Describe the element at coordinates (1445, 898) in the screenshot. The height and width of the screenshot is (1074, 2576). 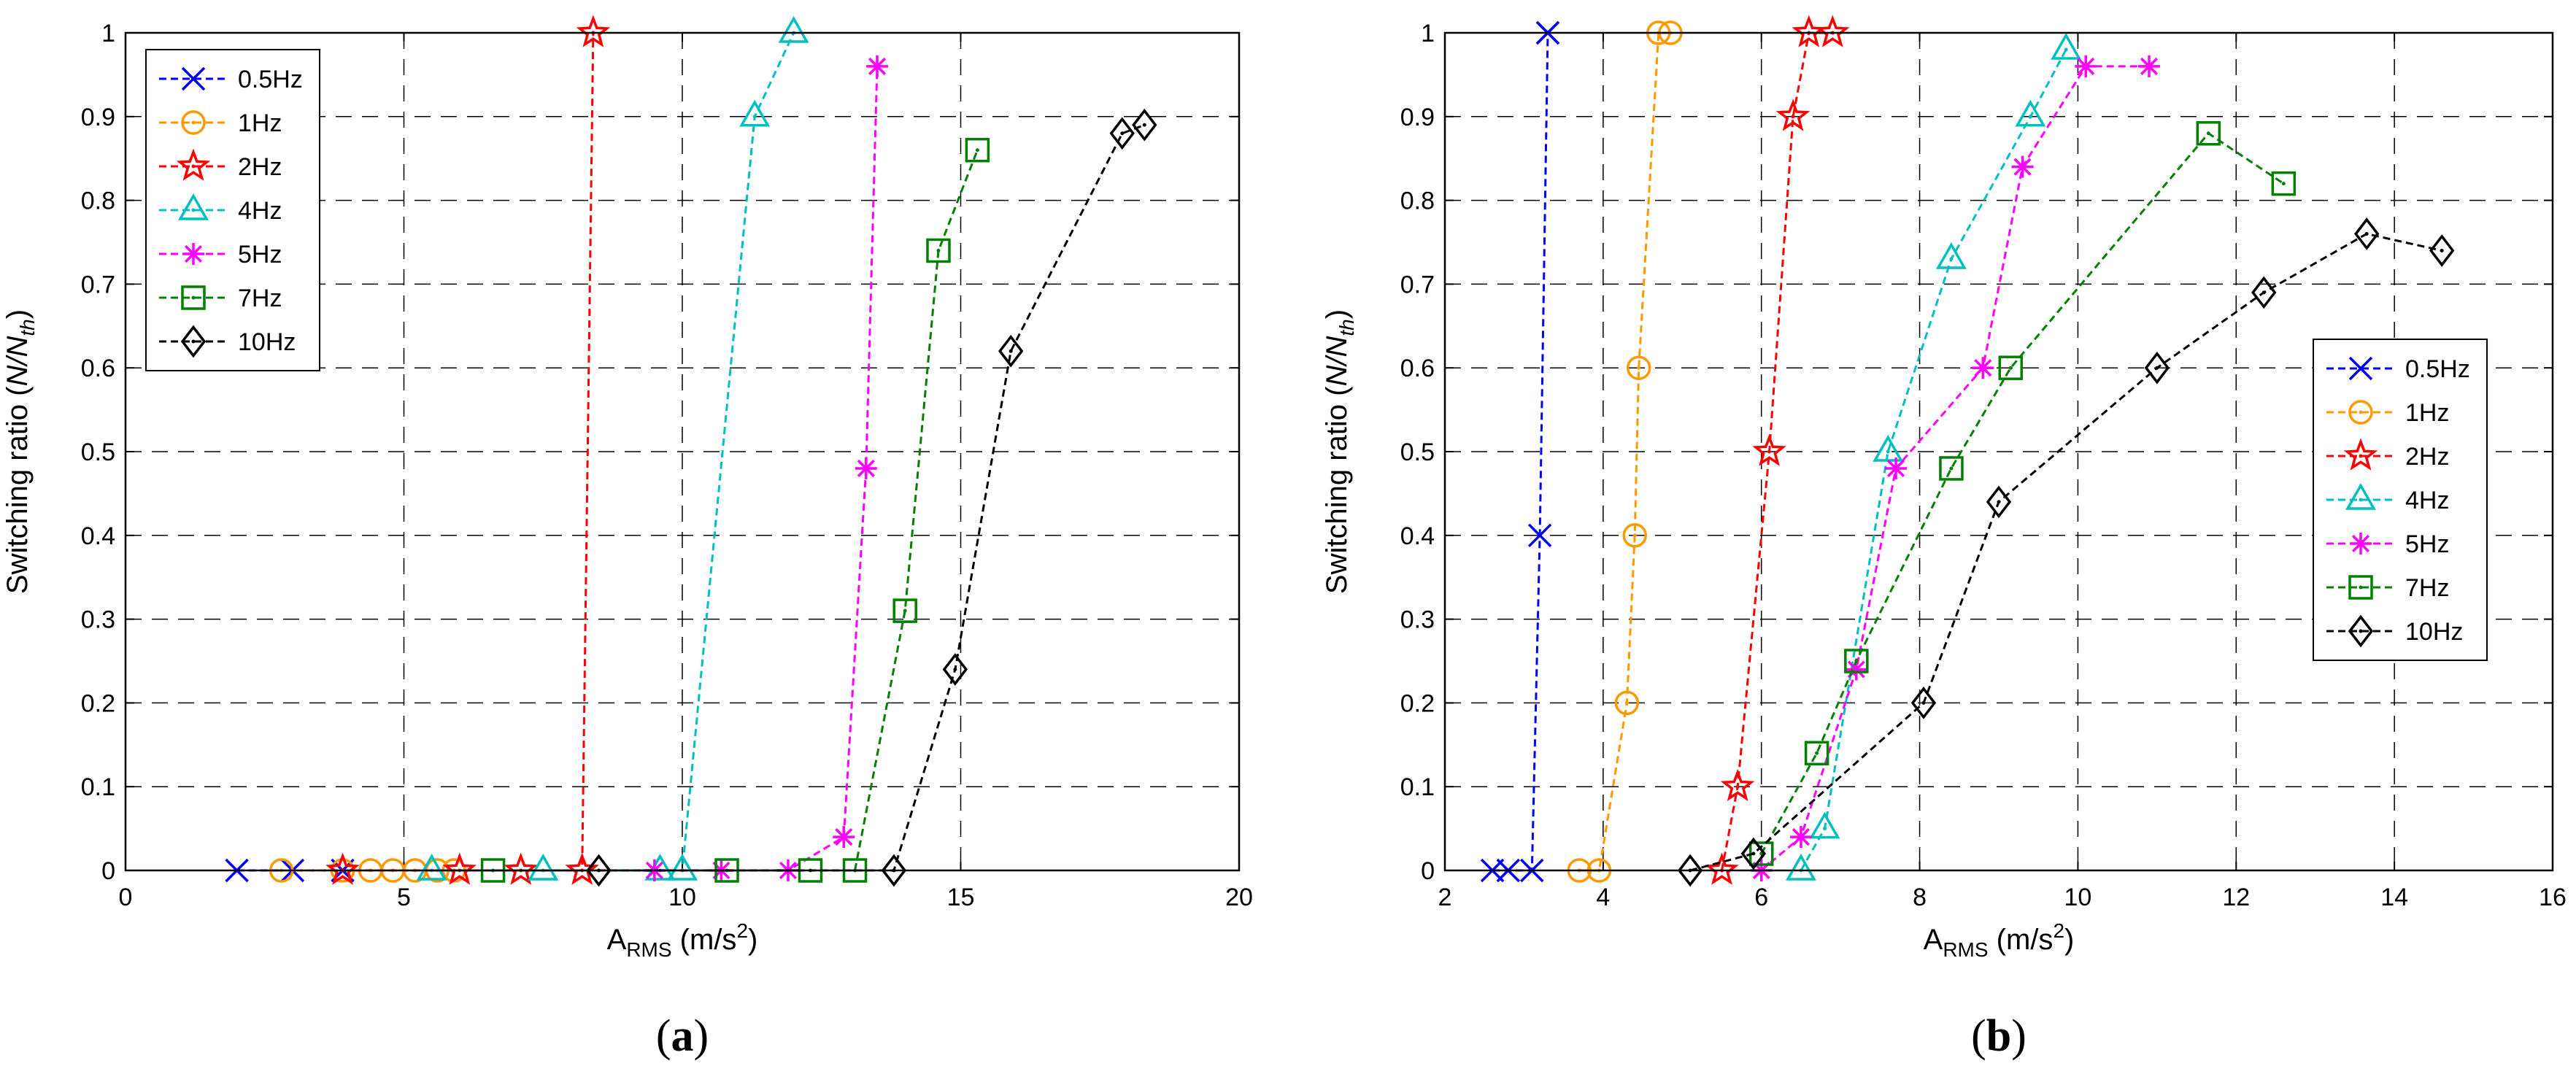
I see `x-tick-label: 2` at that location.